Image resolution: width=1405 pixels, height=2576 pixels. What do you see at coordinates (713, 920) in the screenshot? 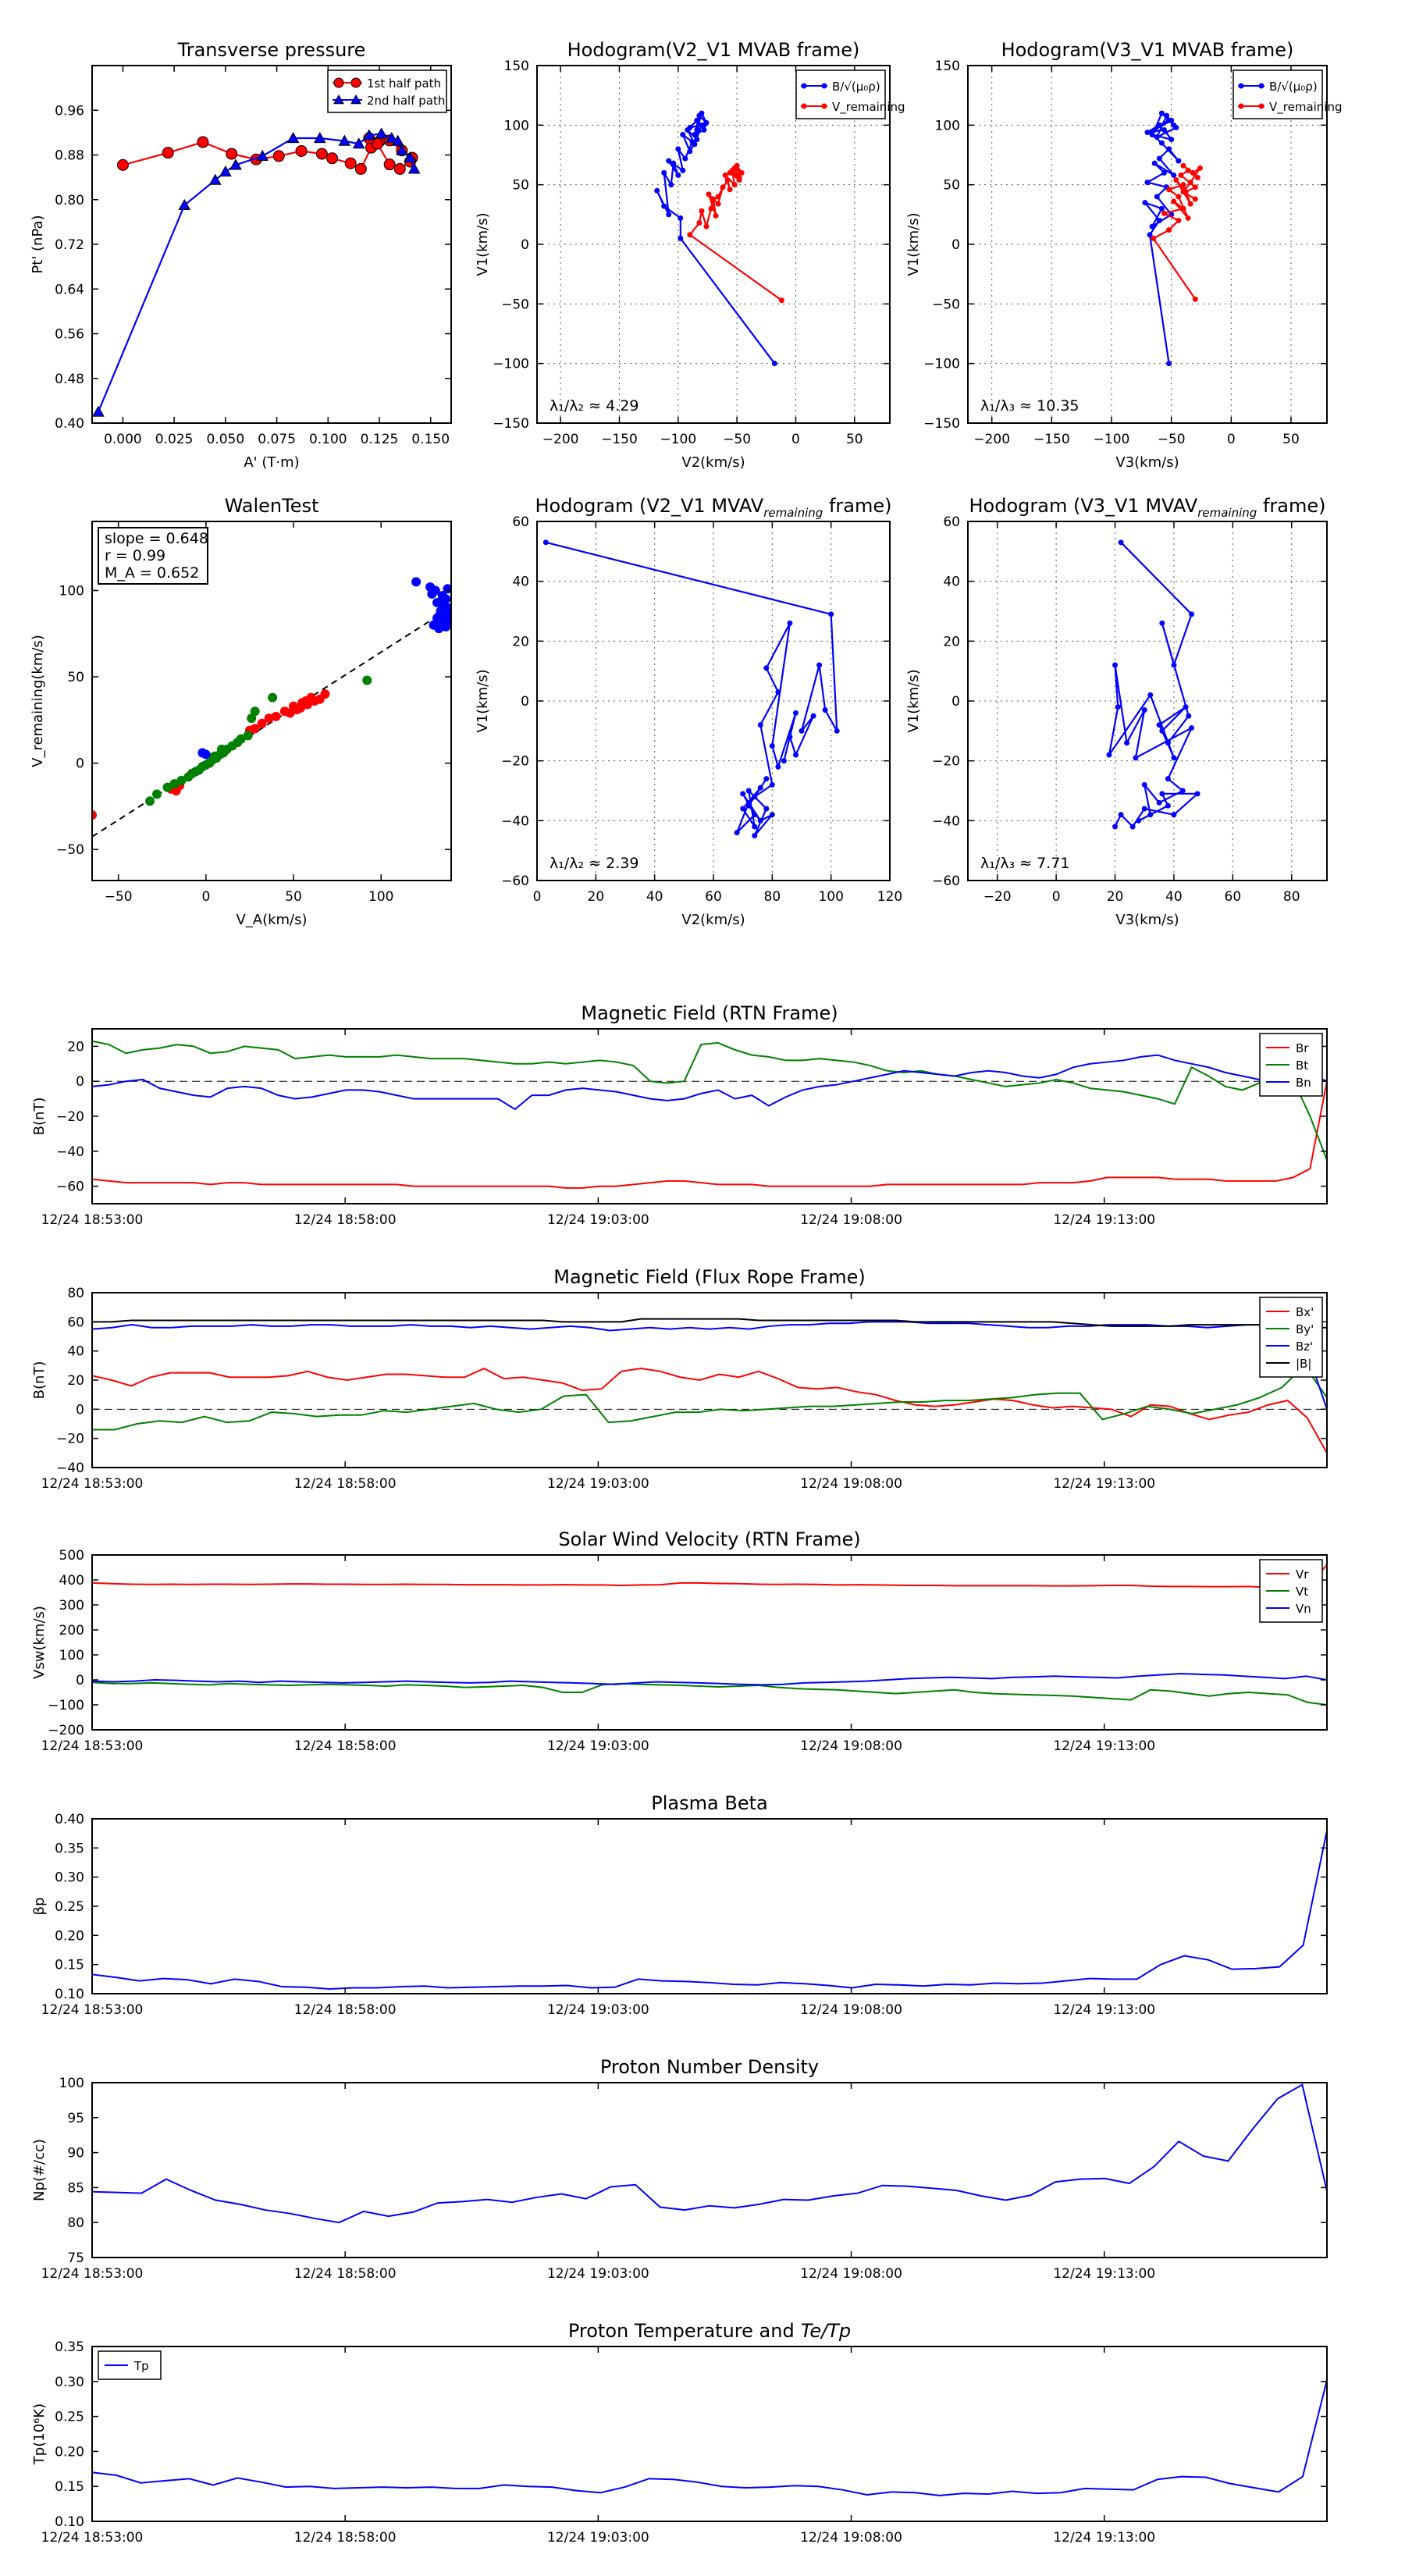
I see `x-axis-label: V2(km/s)` at bounding box center [713, 920].